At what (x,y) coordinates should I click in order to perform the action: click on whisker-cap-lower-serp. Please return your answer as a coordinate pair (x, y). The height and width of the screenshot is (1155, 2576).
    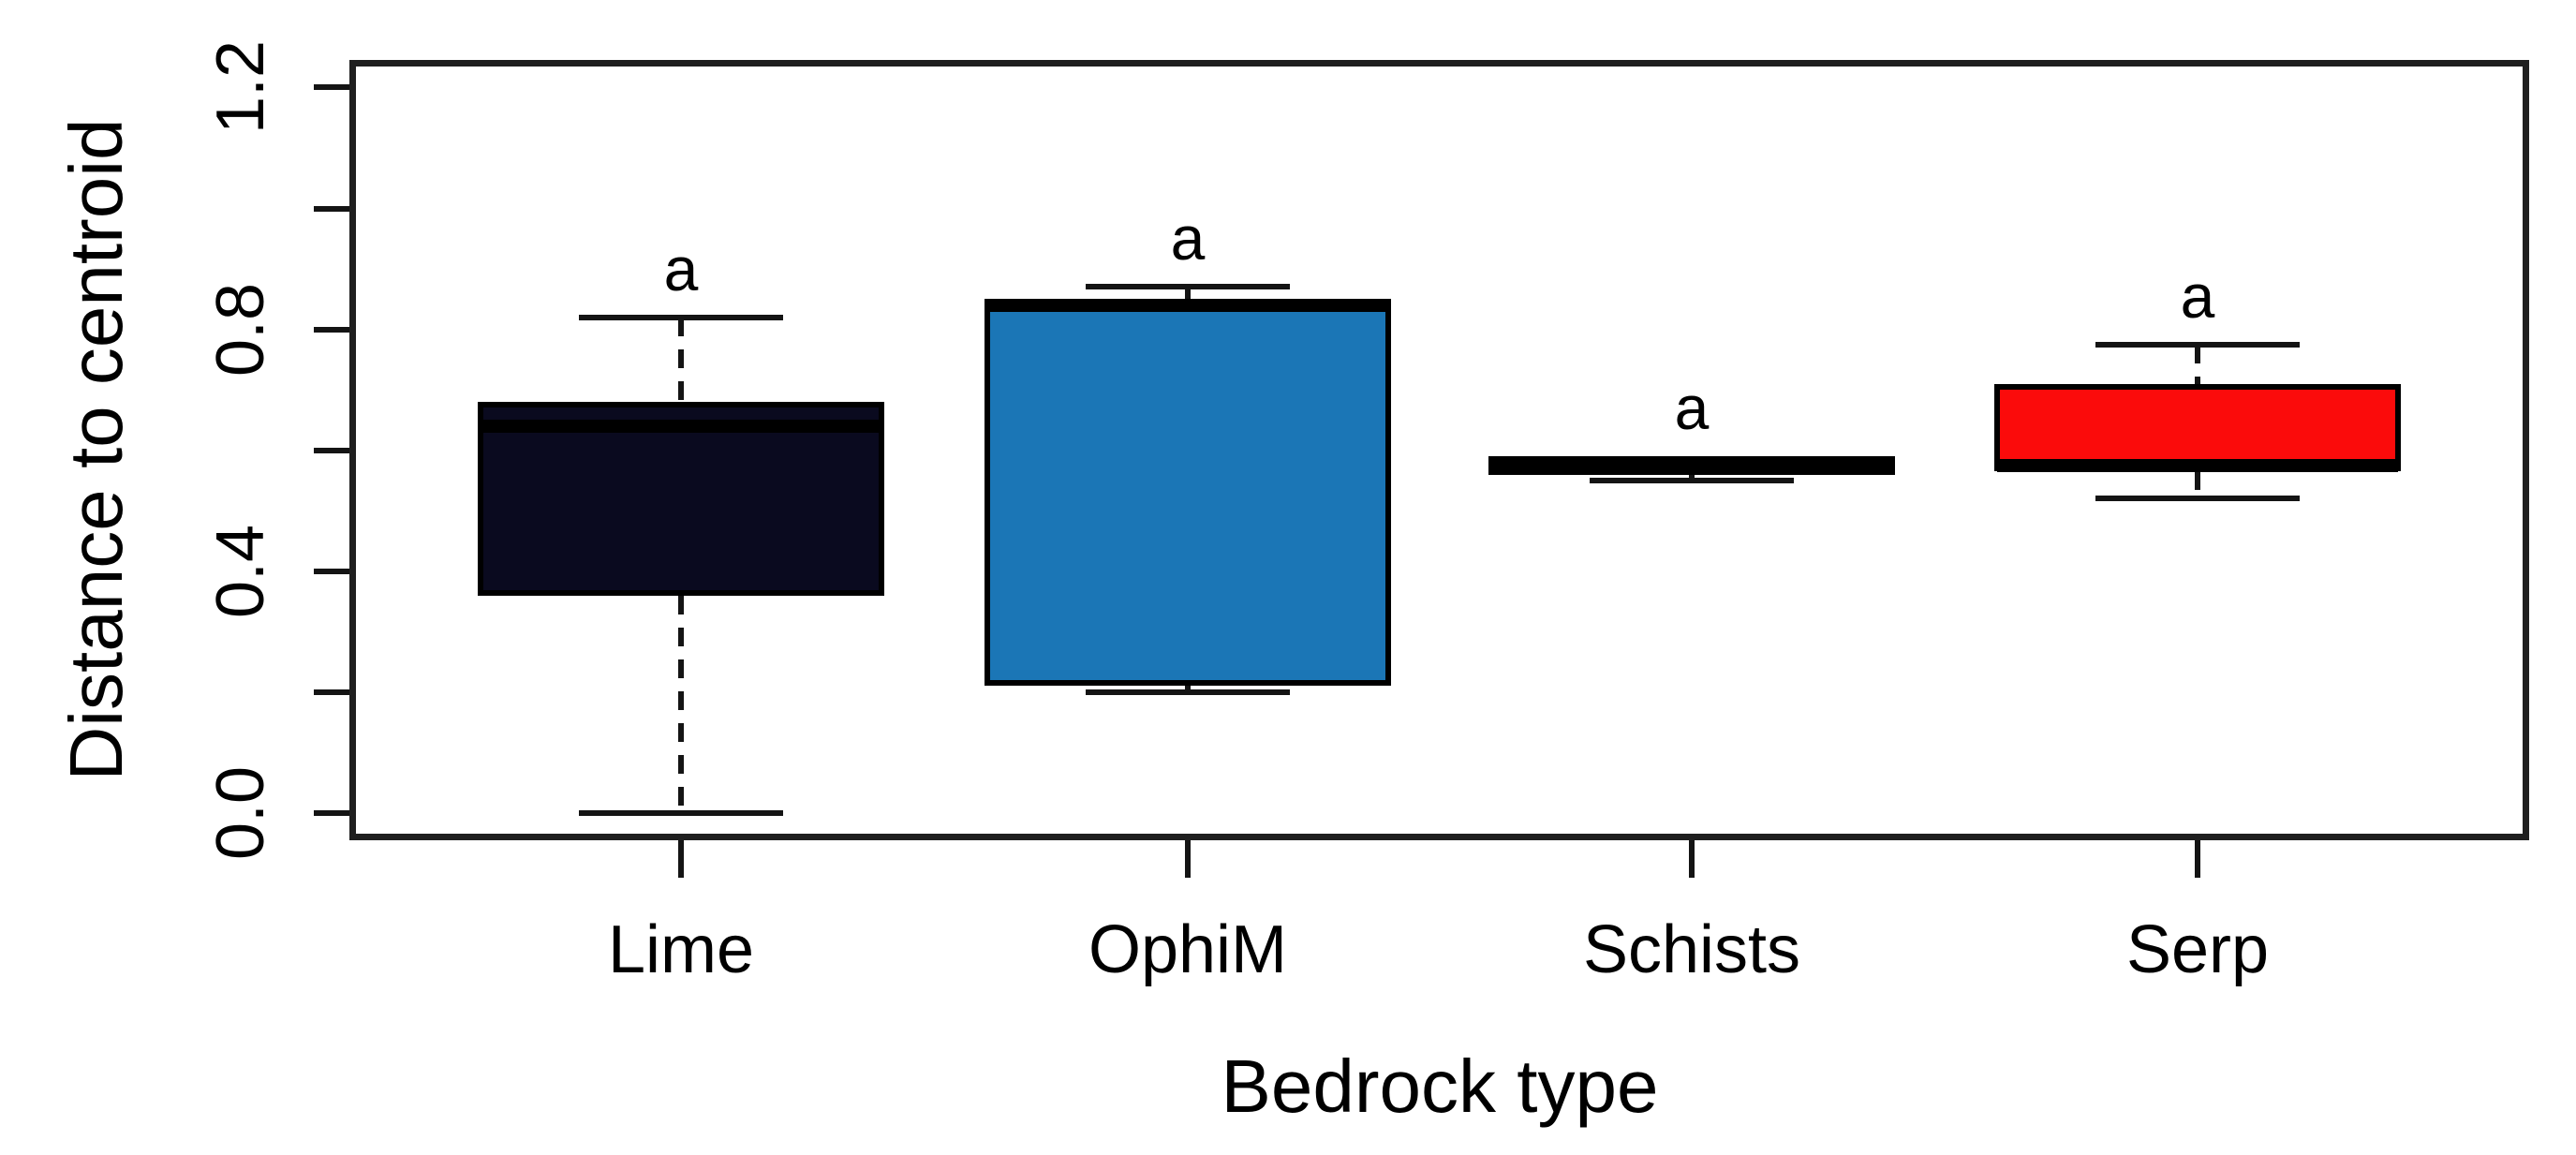
    Looking at the image, I should click on (2197, 498).